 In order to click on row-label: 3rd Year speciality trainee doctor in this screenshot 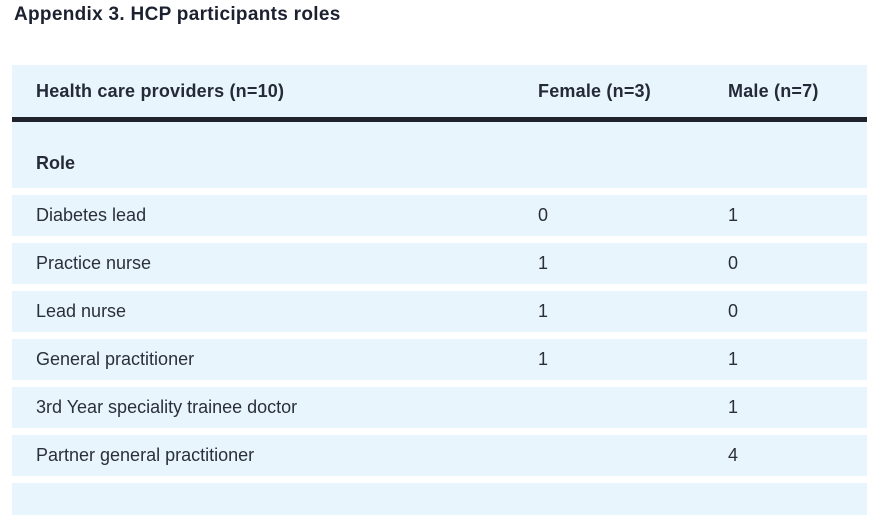, I will do `click(167, 407)`.